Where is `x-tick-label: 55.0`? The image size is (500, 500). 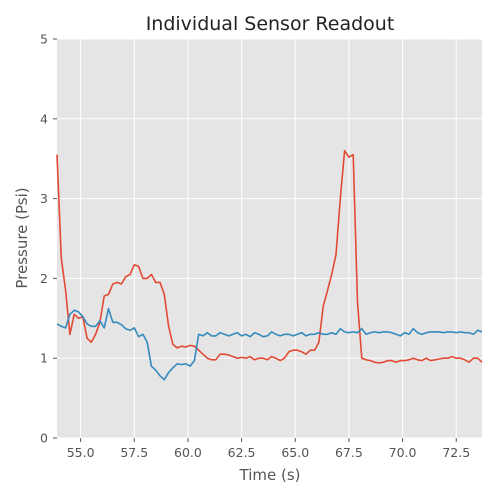 x-tick-label: 55.0 is located at coordinates (81, 452).